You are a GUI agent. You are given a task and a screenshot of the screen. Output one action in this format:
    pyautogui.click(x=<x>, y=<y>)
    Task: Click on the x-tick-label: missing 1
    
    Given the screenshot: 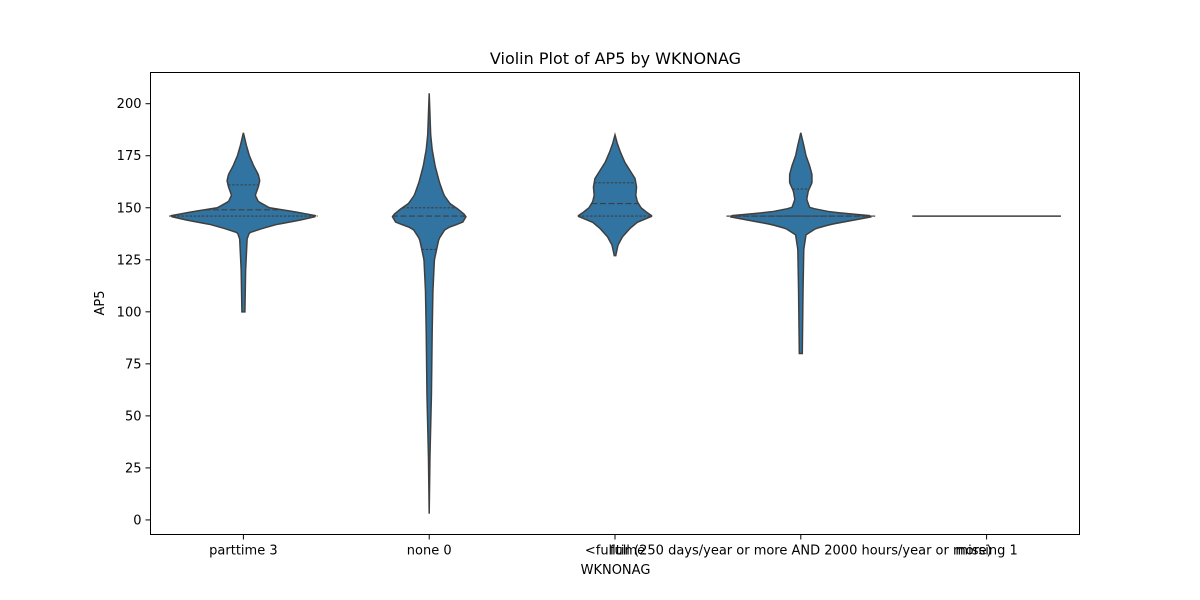 What is the action you would take?
    pyautogui.click(x=986, y=551)
    